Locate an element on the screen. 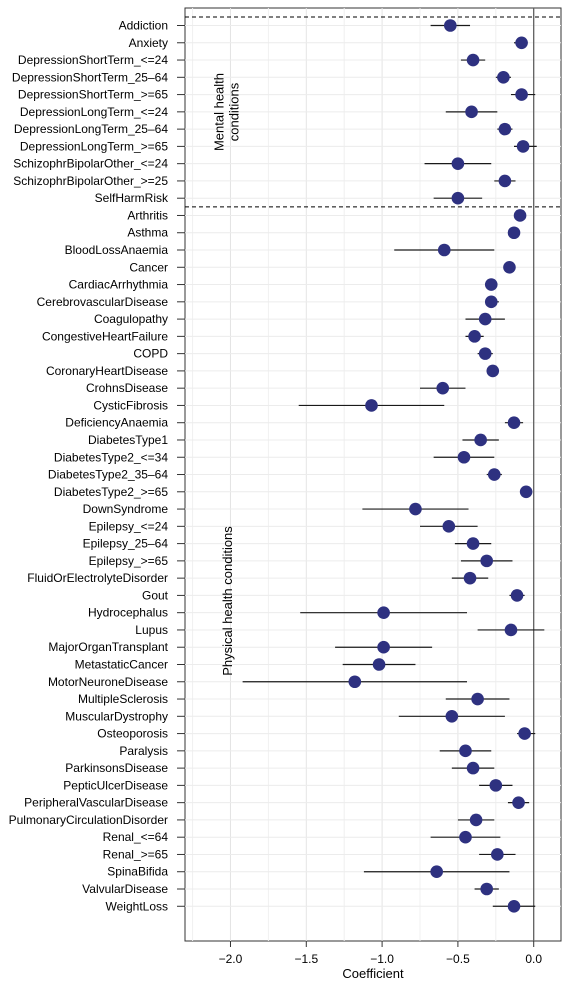 This screenshot has width=562, height=984. x-tick-label: −0.5 is located at coordinates (458, 959).